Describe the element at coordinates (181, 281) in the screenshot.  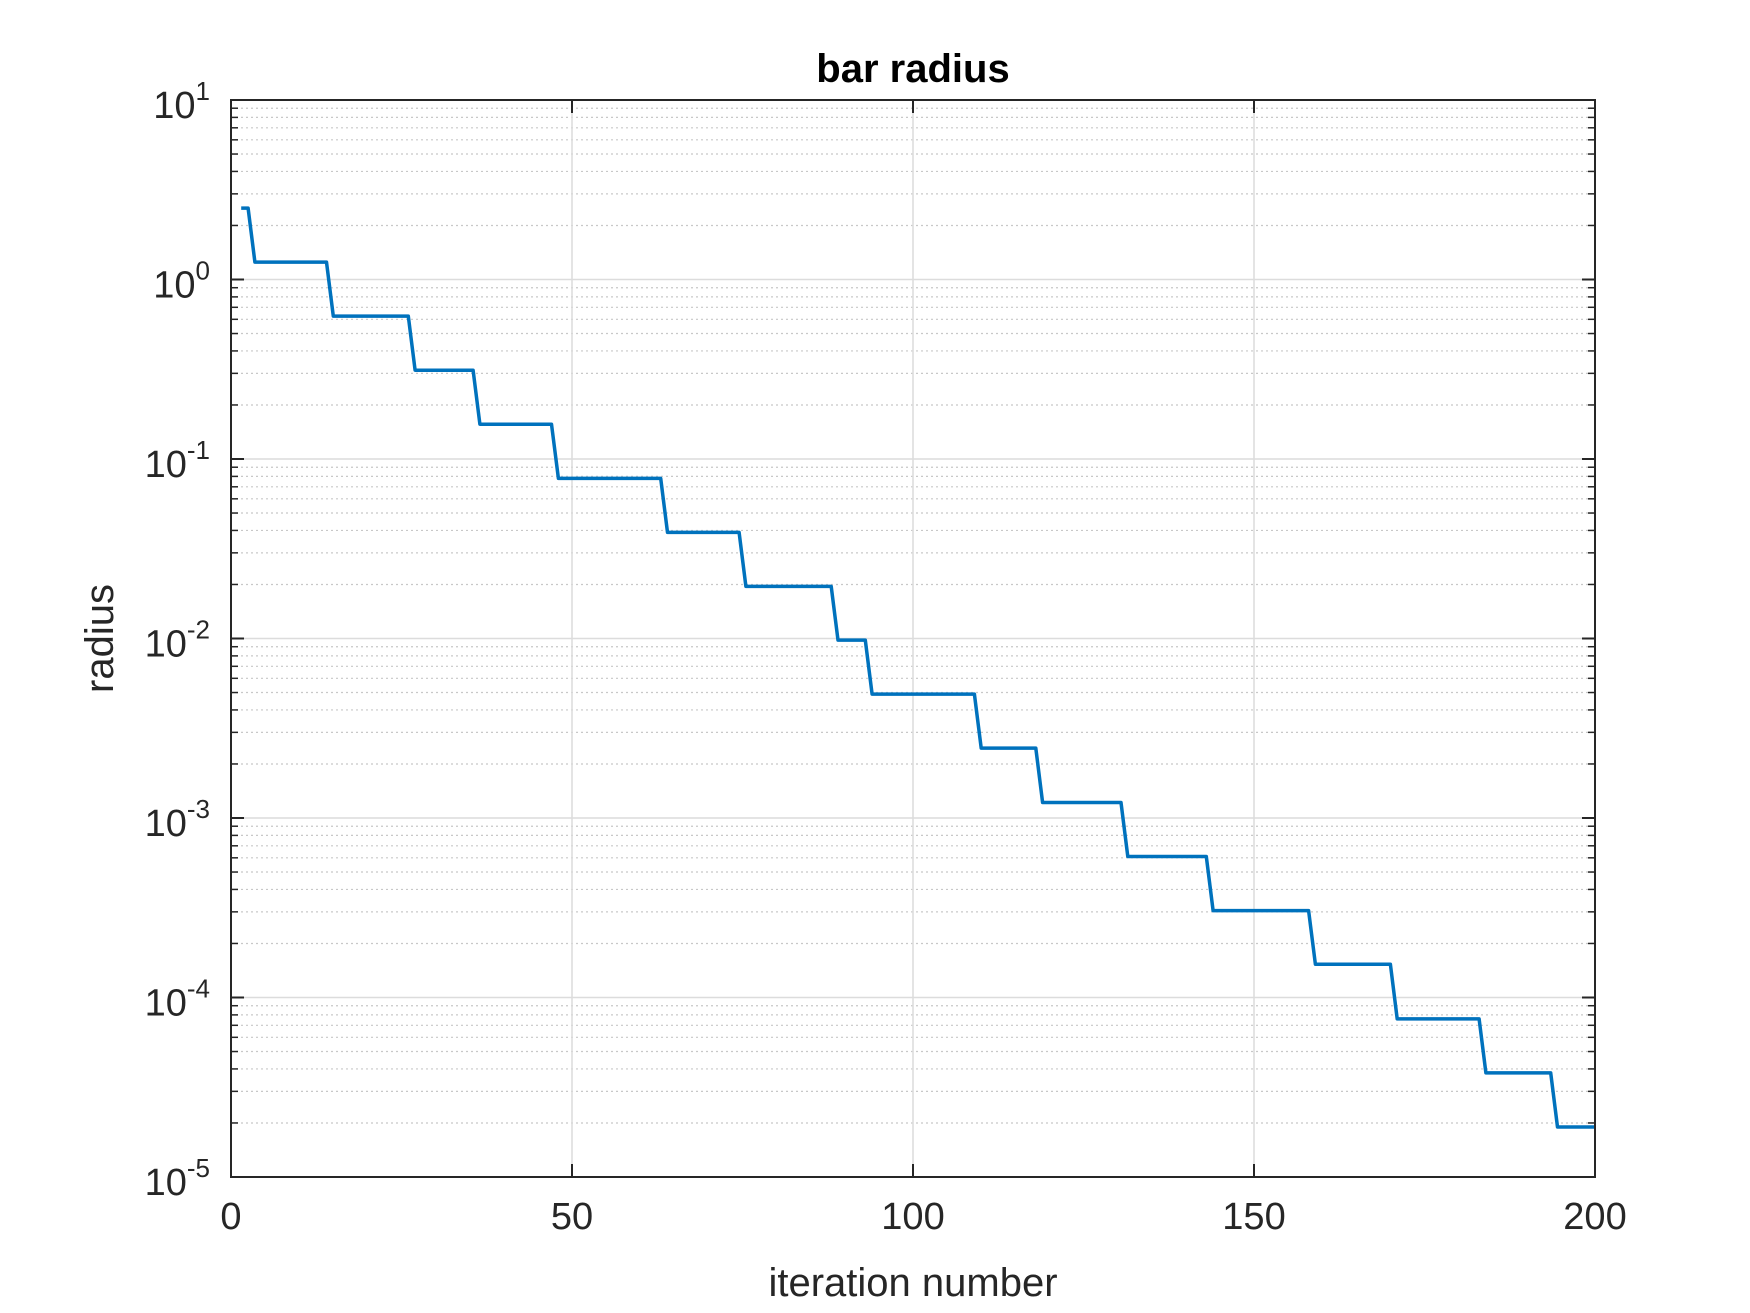
I see `y-tick-label: 10⁰` at that location.